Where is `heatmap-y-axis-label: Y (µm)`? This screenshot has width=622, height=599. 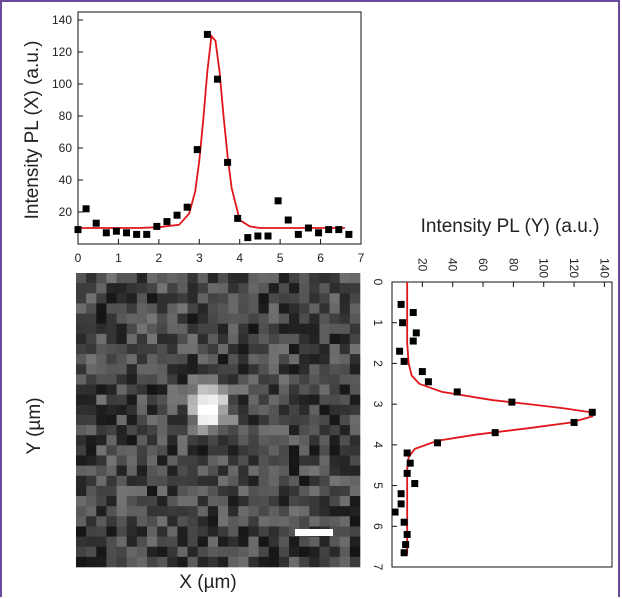 heatmap-y-axis-label: Y (µm) is located at coordinates (34, 425).